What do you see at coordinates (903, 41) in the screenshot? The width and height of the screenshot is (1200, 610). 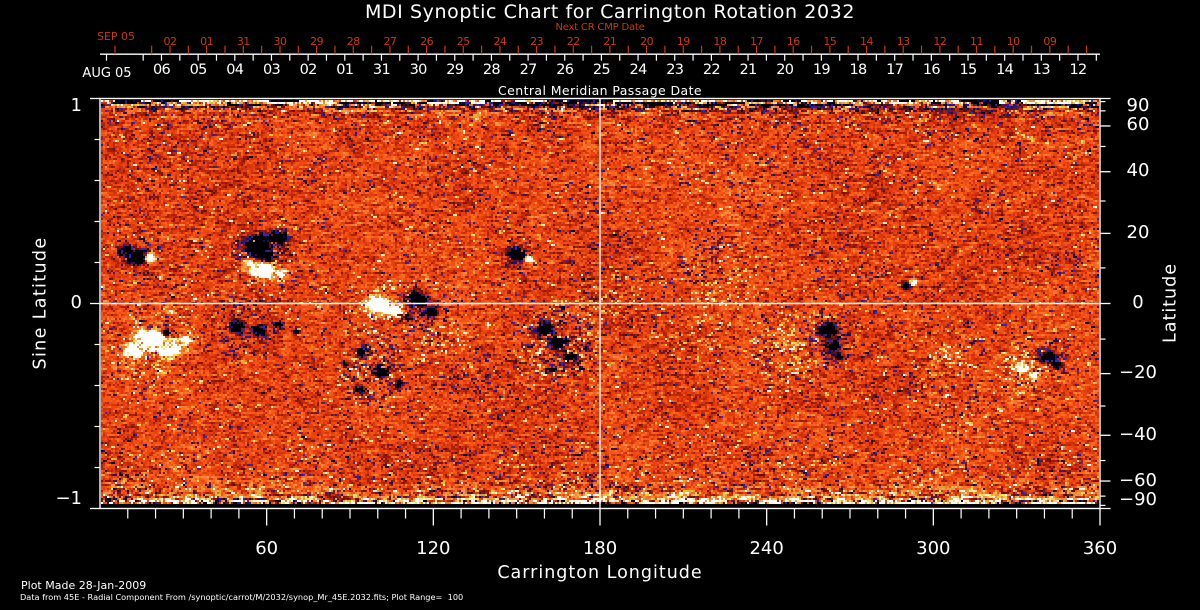 I see `next-cr-day-label: 13` at bounding box center [903, 41].